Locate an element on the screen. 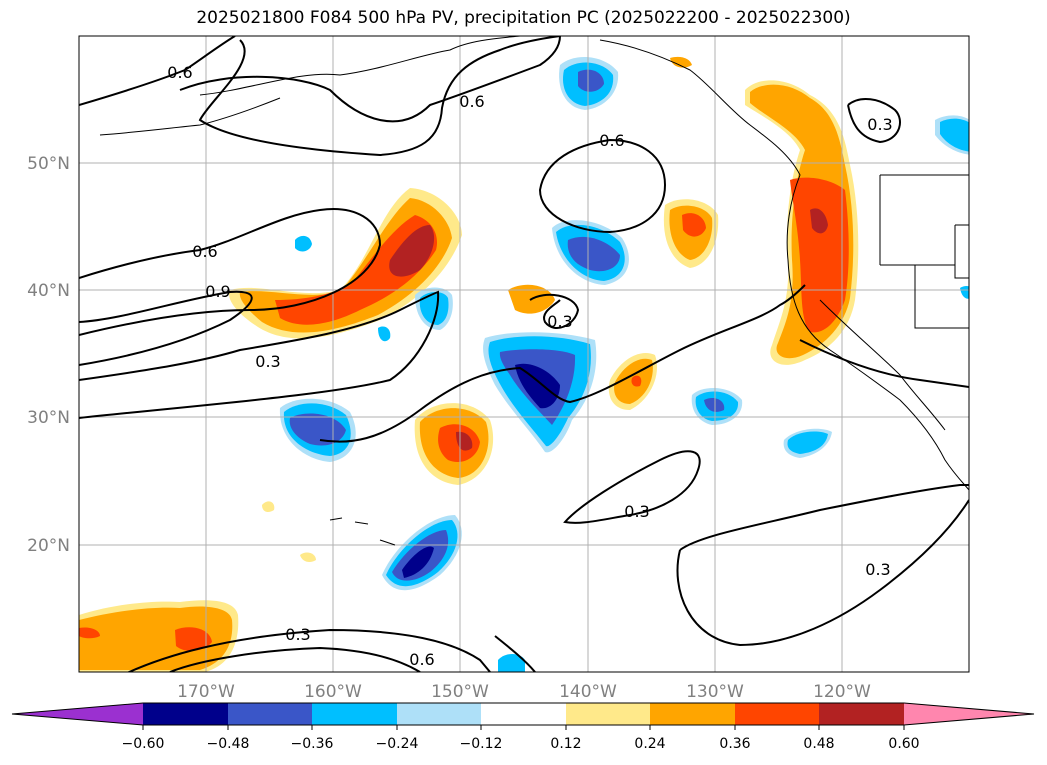  colorbar-tick-label: −0.24 is located at coordinates (397, 744).